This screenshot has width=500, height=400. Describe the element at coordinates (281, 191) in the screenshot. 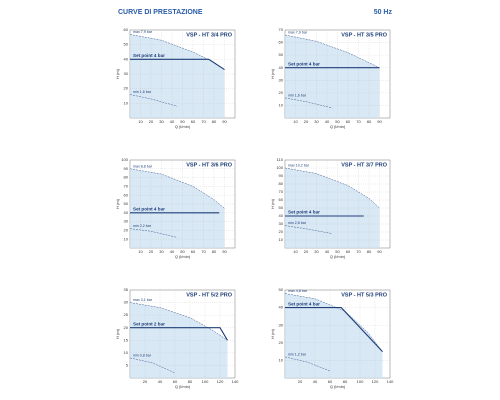

I see `y-tick-label: 70` at that location.